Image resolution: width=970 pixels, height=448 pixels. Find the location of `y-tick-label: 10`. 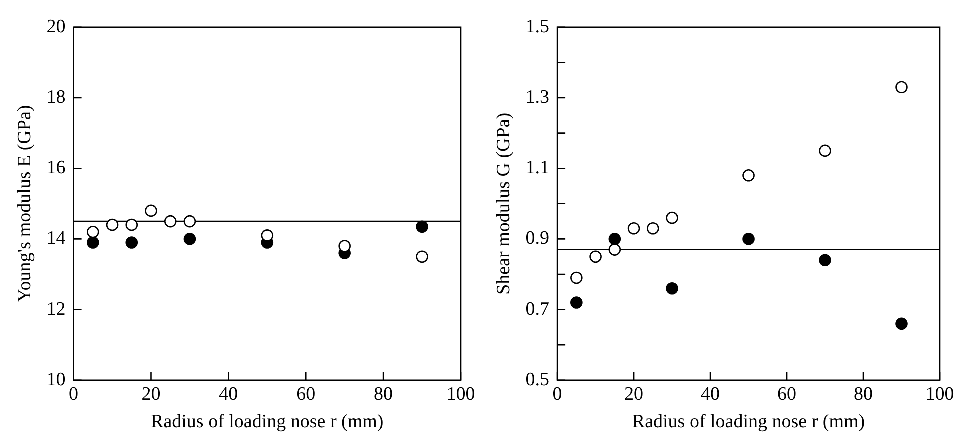

y-tick-label: 10 is located at coordinates (56, 379).